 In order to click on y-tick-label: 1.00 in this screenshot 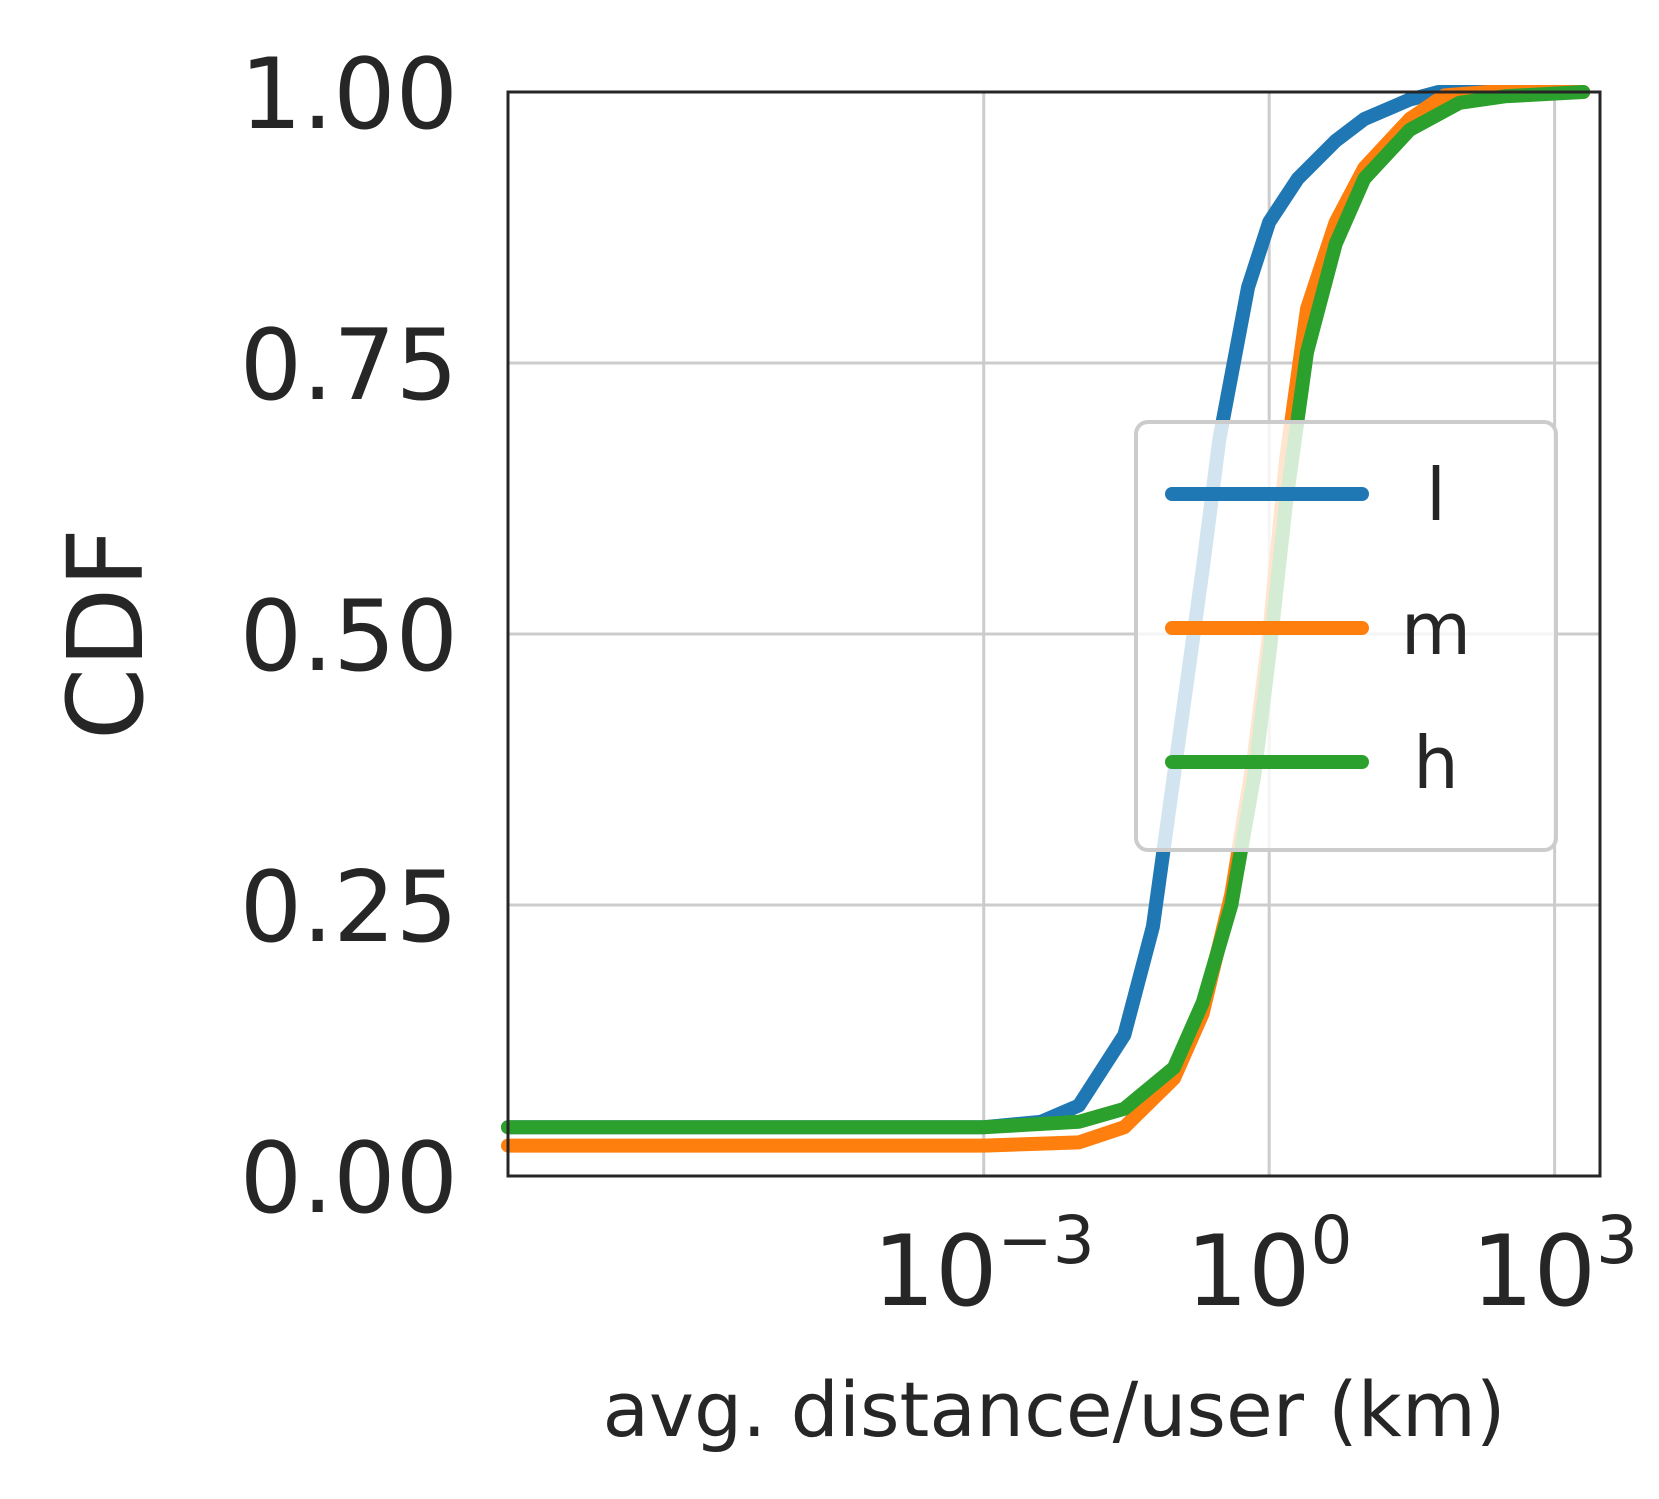, I will do `click(349, 95)`.